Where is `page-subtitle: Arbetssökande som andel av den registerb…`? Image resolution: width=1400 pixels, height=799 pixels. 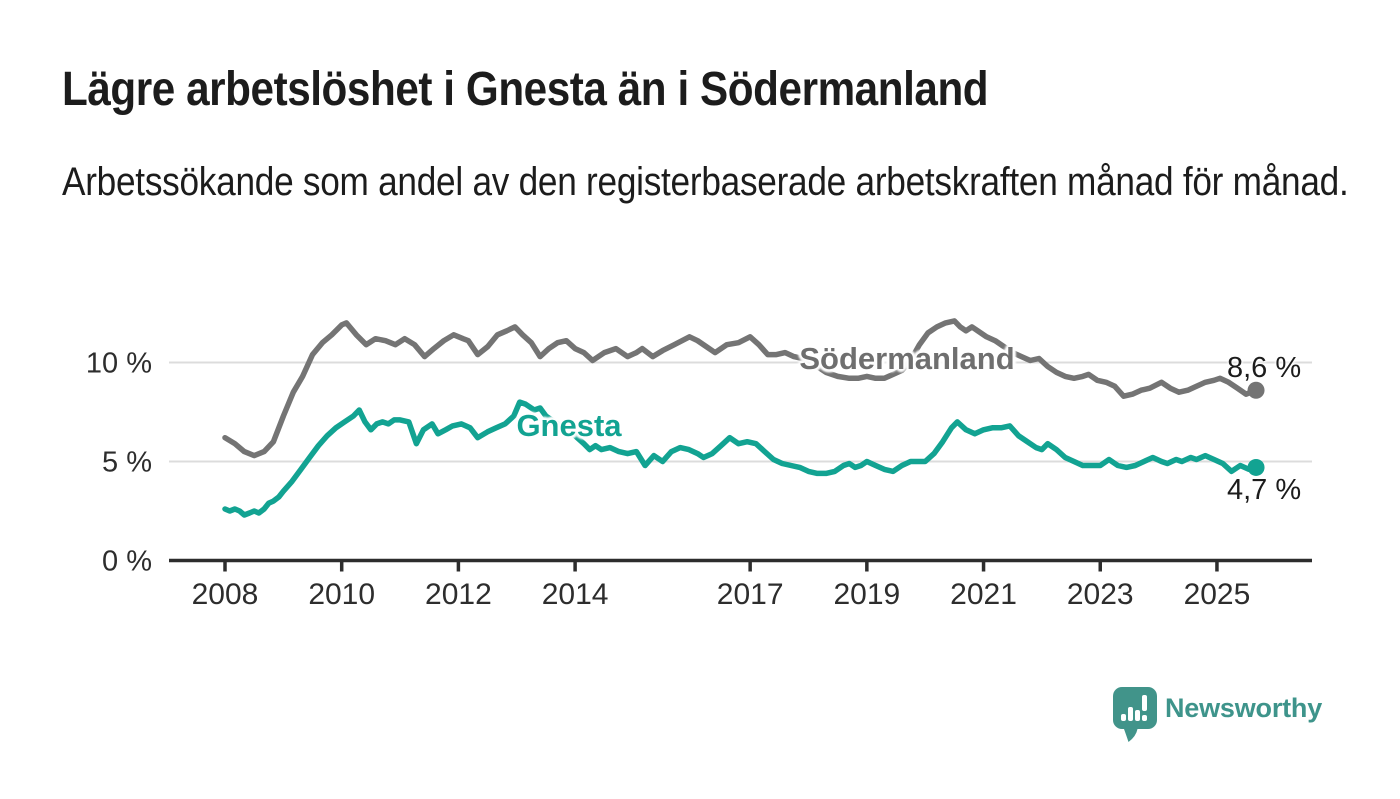 page-subtitle: Arbetssökande som andel av den registerb… is located at coordinates (705, 182).